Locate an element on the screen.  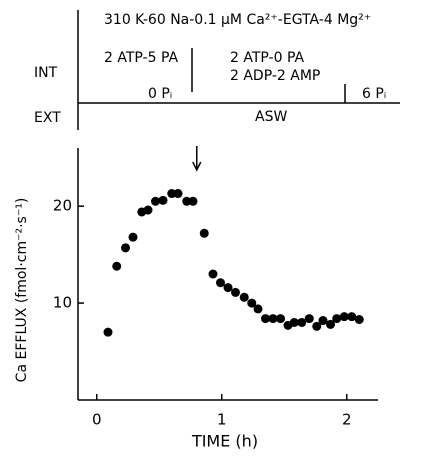
pi-label: 6 Pᵢ is located at coordinates (374, 94).